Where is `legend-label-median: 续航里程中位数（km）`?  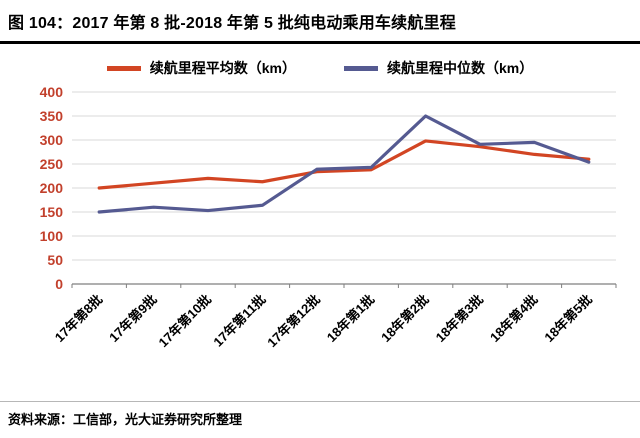
legend-label-median: 续航里程中位数（km） is located at coordinates (460, 68).